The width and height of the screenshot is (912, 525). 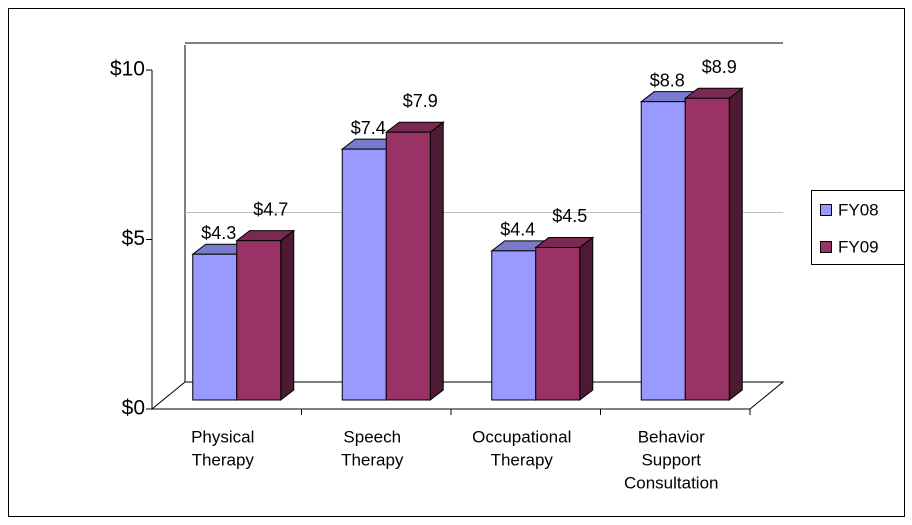 I want to click on legend-label: FY09, so click(x=858, y=246).